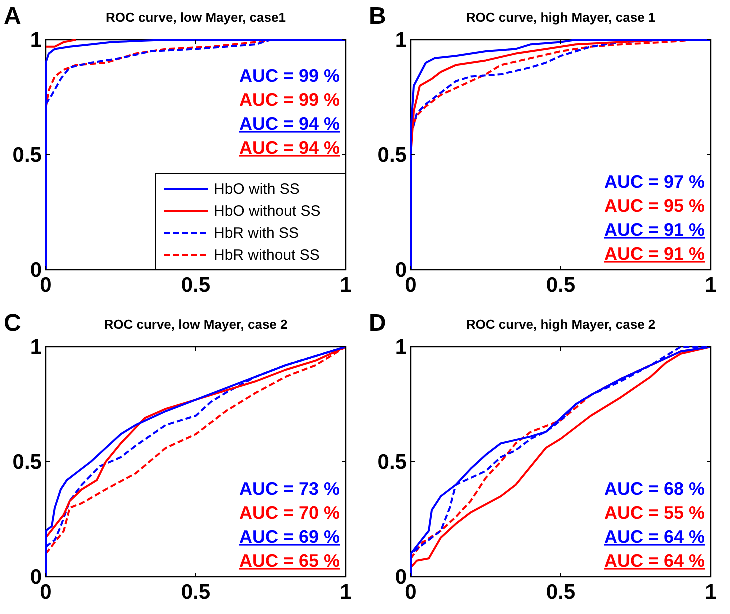 The image size is (730, 614). I want to click on legend-label: HbO with SS, so click(257, 189).